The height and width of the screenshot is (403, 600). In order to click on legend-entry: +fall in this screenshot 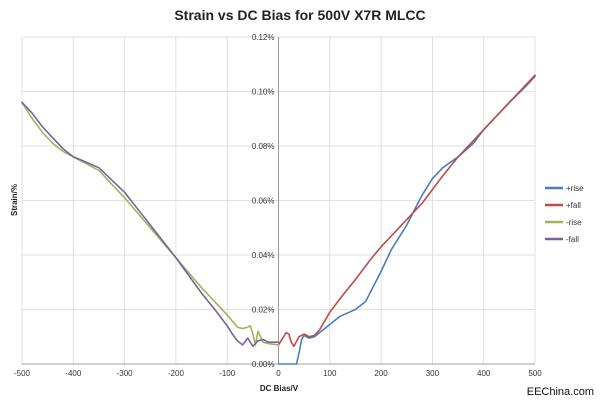, I will do `click(573, 205)`.